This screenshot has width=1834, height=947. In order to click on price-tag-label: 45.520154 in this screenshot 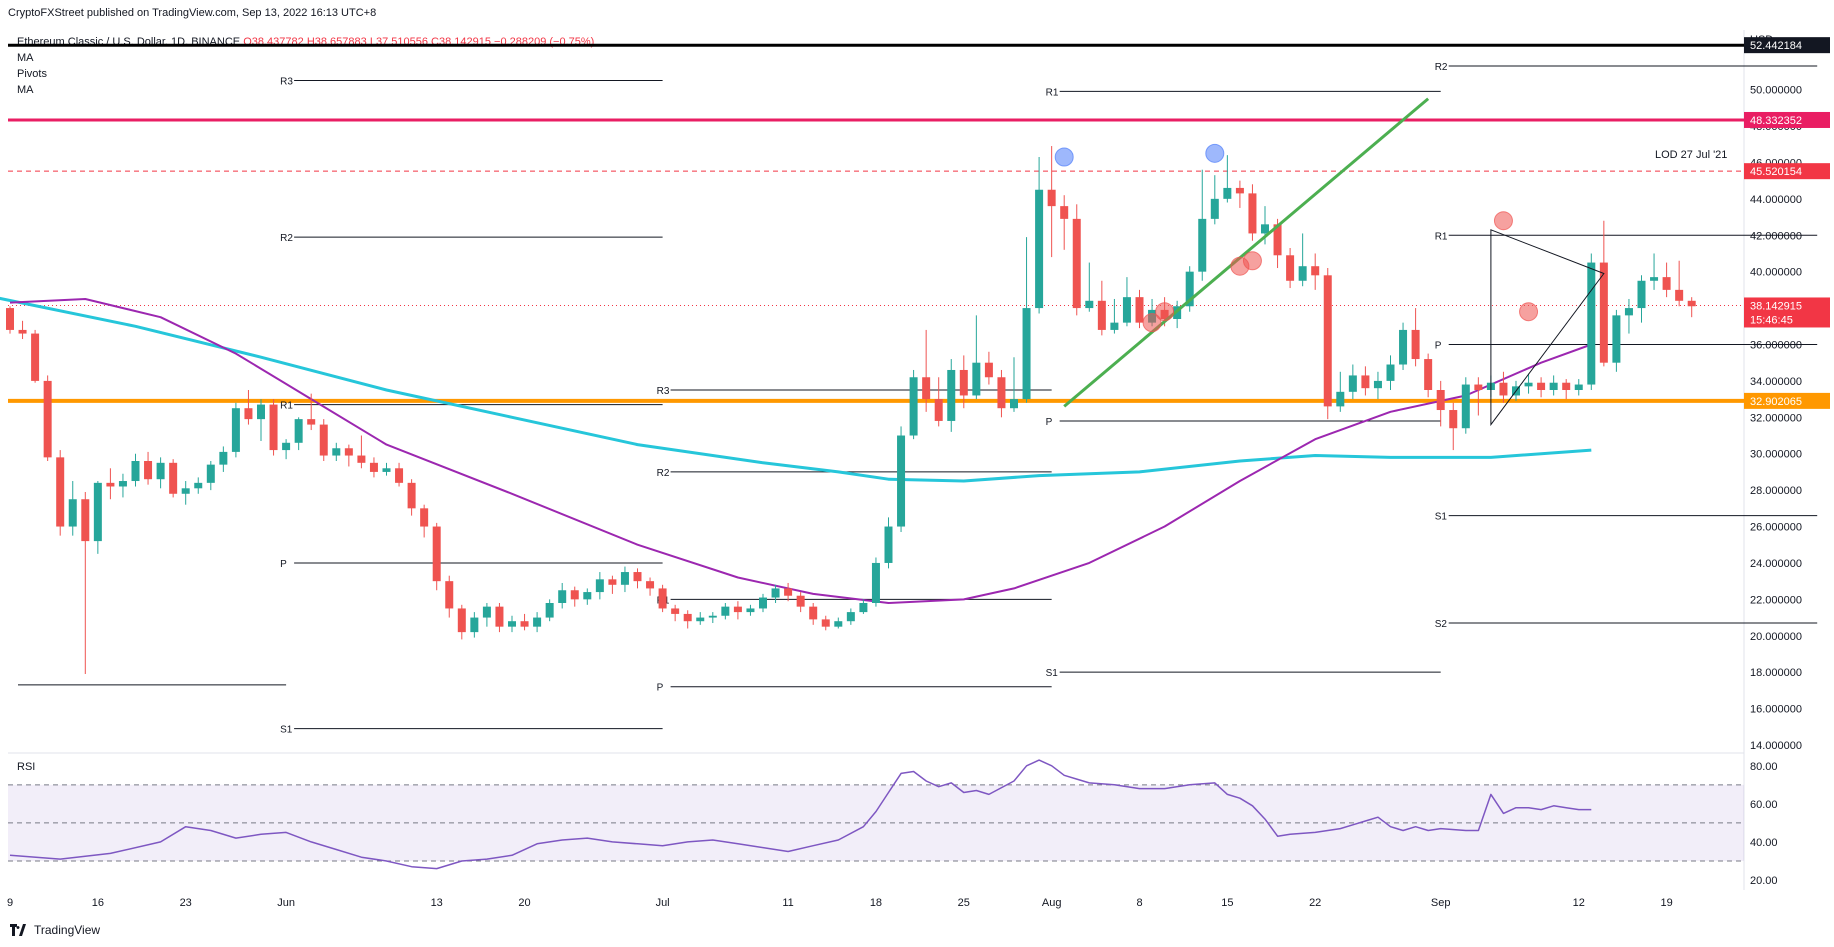, I will do `click(1776, 172)`.